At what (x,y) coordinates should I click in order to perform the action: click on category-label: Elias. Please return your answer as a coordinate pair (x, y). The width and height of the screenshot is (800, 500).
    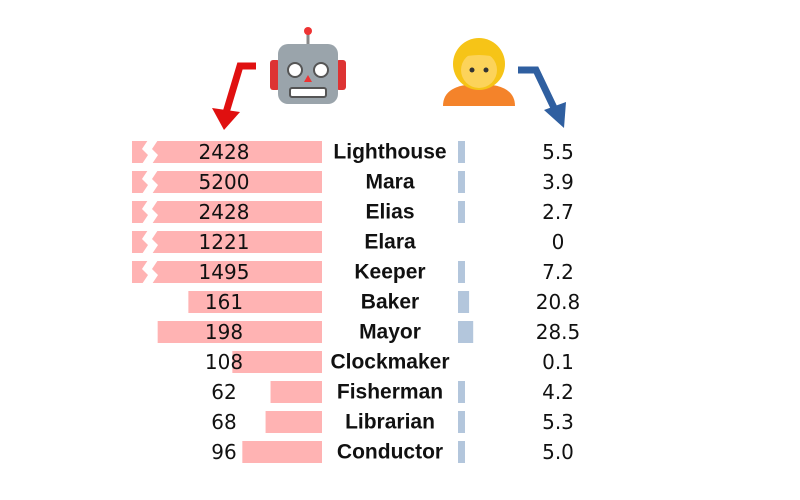
    Looking at the image, I should click on (389, 212).